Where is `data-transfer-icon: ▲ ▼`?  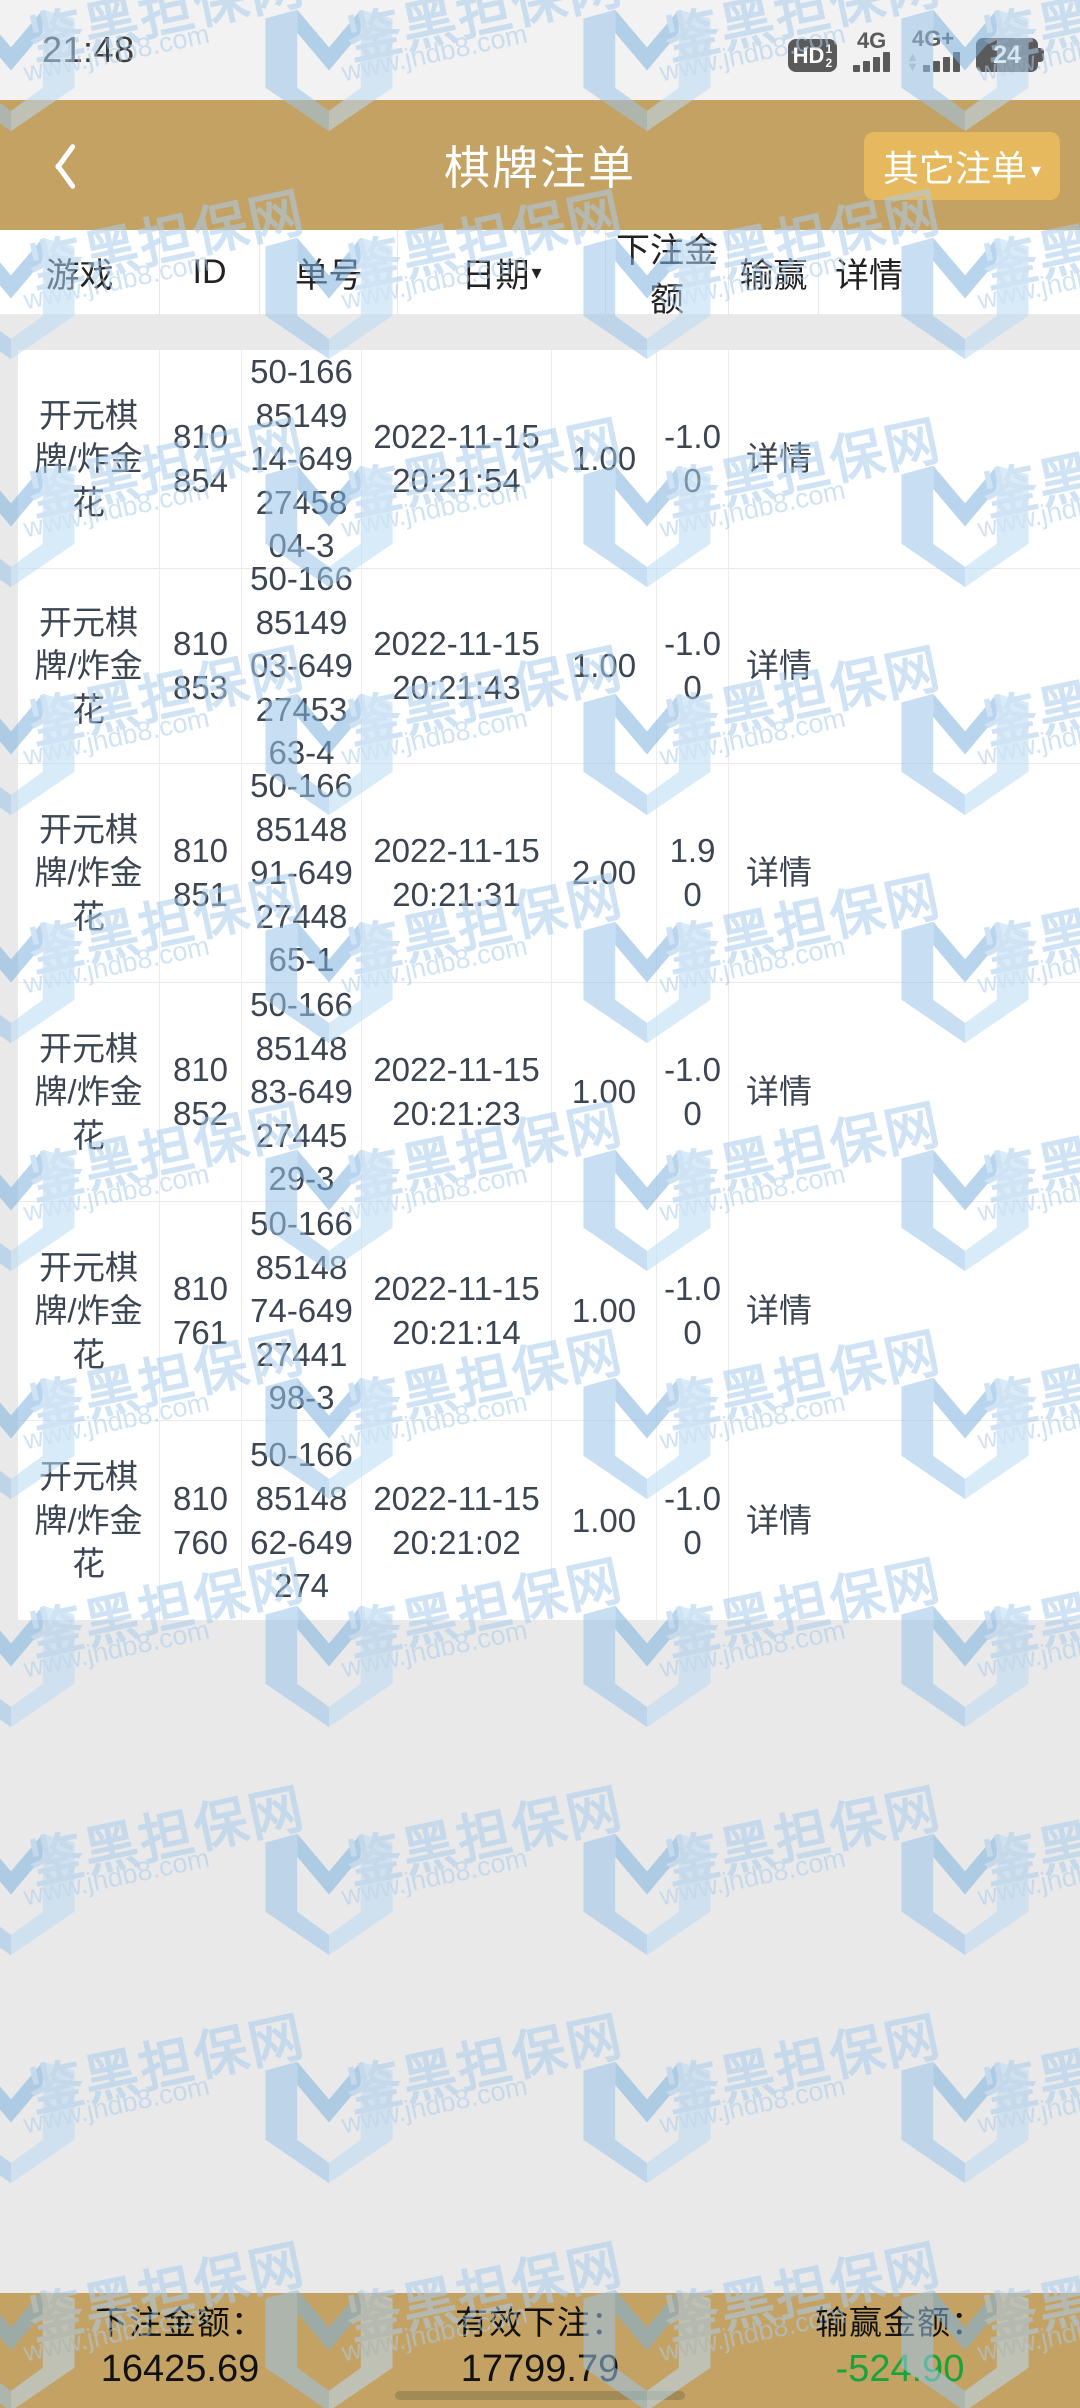 data-transfer-icon: ▲ ▼ is located at coordinates (912, 61).